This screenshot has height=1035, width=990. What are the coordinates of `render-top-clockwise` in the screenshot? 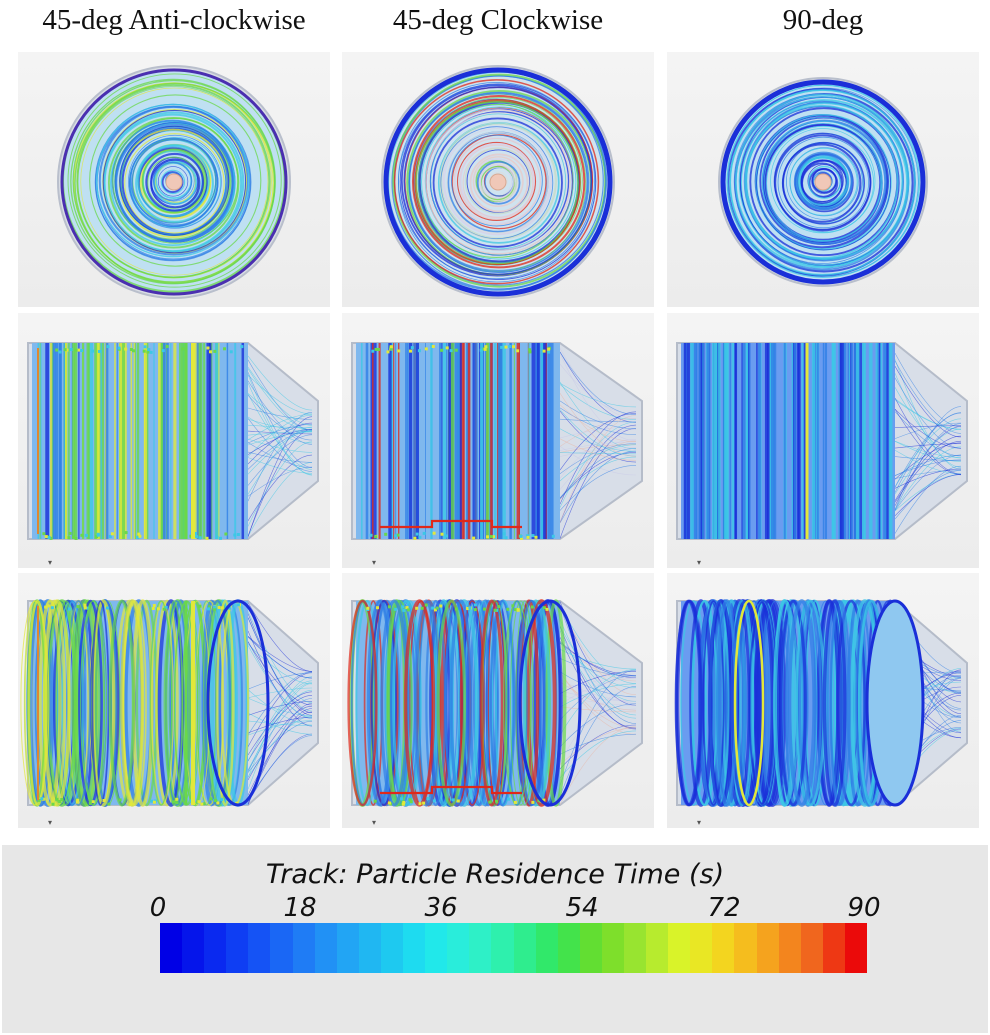 It's located at (498, 182).